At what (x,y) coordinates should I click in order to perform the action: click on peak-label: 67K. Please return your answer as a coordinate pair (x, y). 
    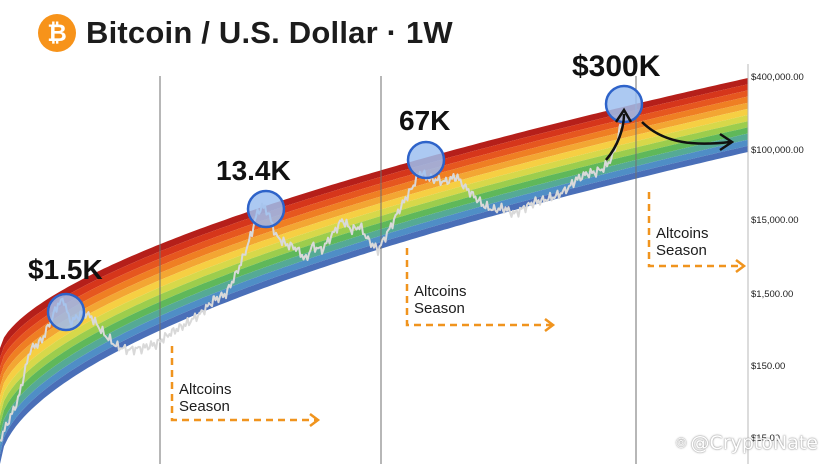
    Looking at the image, I should click on (424, 120).